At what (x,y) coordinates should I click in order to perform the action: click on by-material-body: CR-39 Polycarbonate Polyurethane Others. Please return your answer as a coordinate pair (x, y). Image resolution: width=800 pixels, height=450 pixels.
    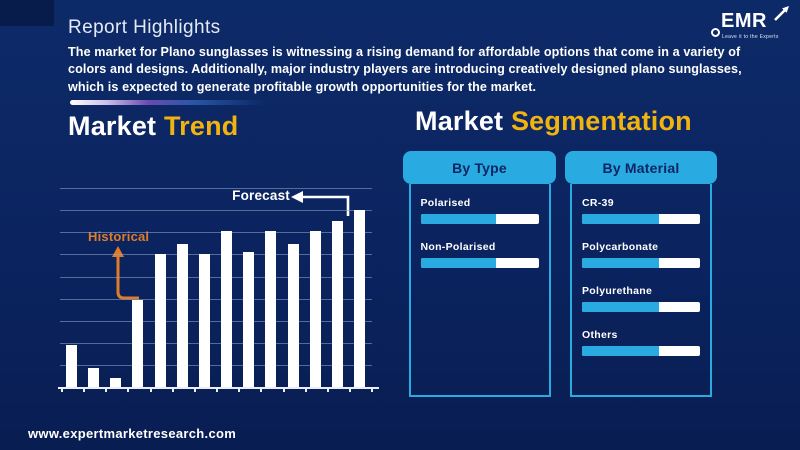
    Looking at the image, I should click on (641, 290).